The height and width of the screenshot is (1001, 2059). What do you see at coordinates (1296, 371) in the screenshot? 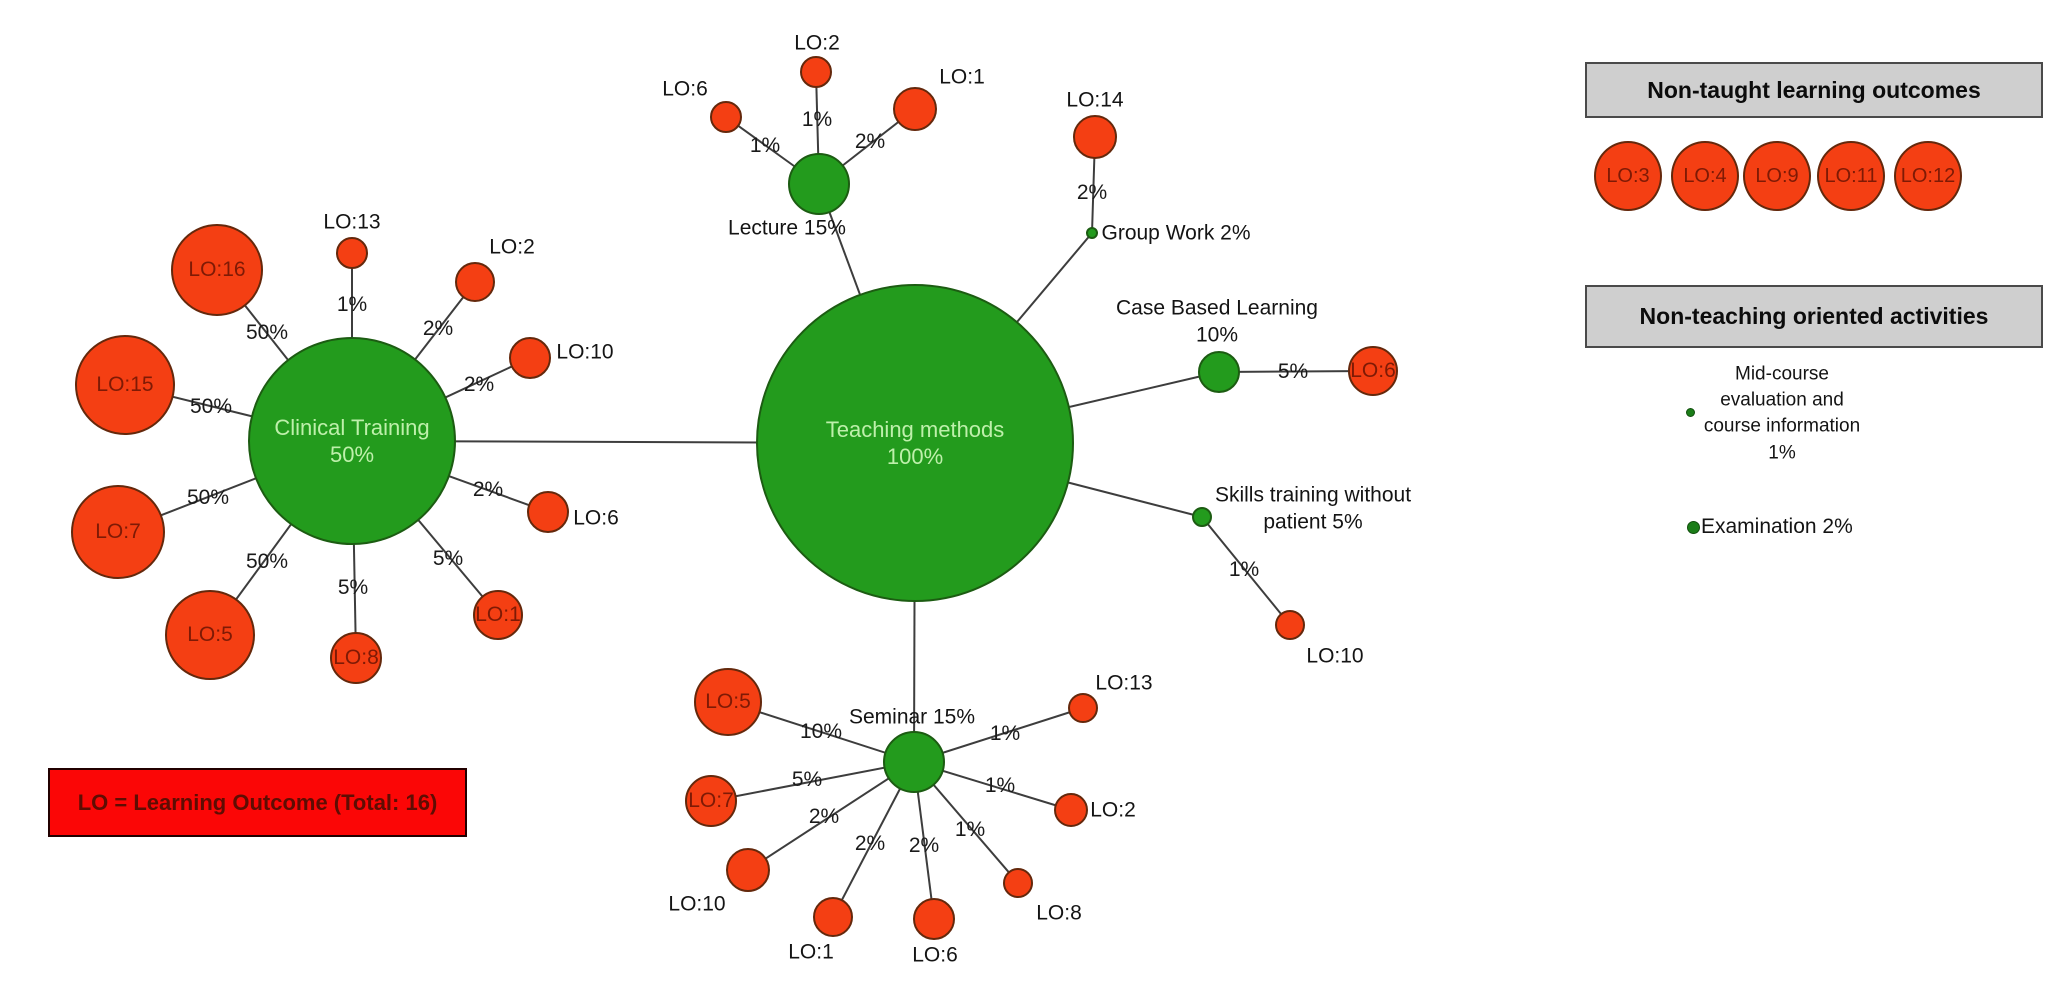
I see `edge-case-based-learning-lo6-cbl` at bounding box center [1296, 371].